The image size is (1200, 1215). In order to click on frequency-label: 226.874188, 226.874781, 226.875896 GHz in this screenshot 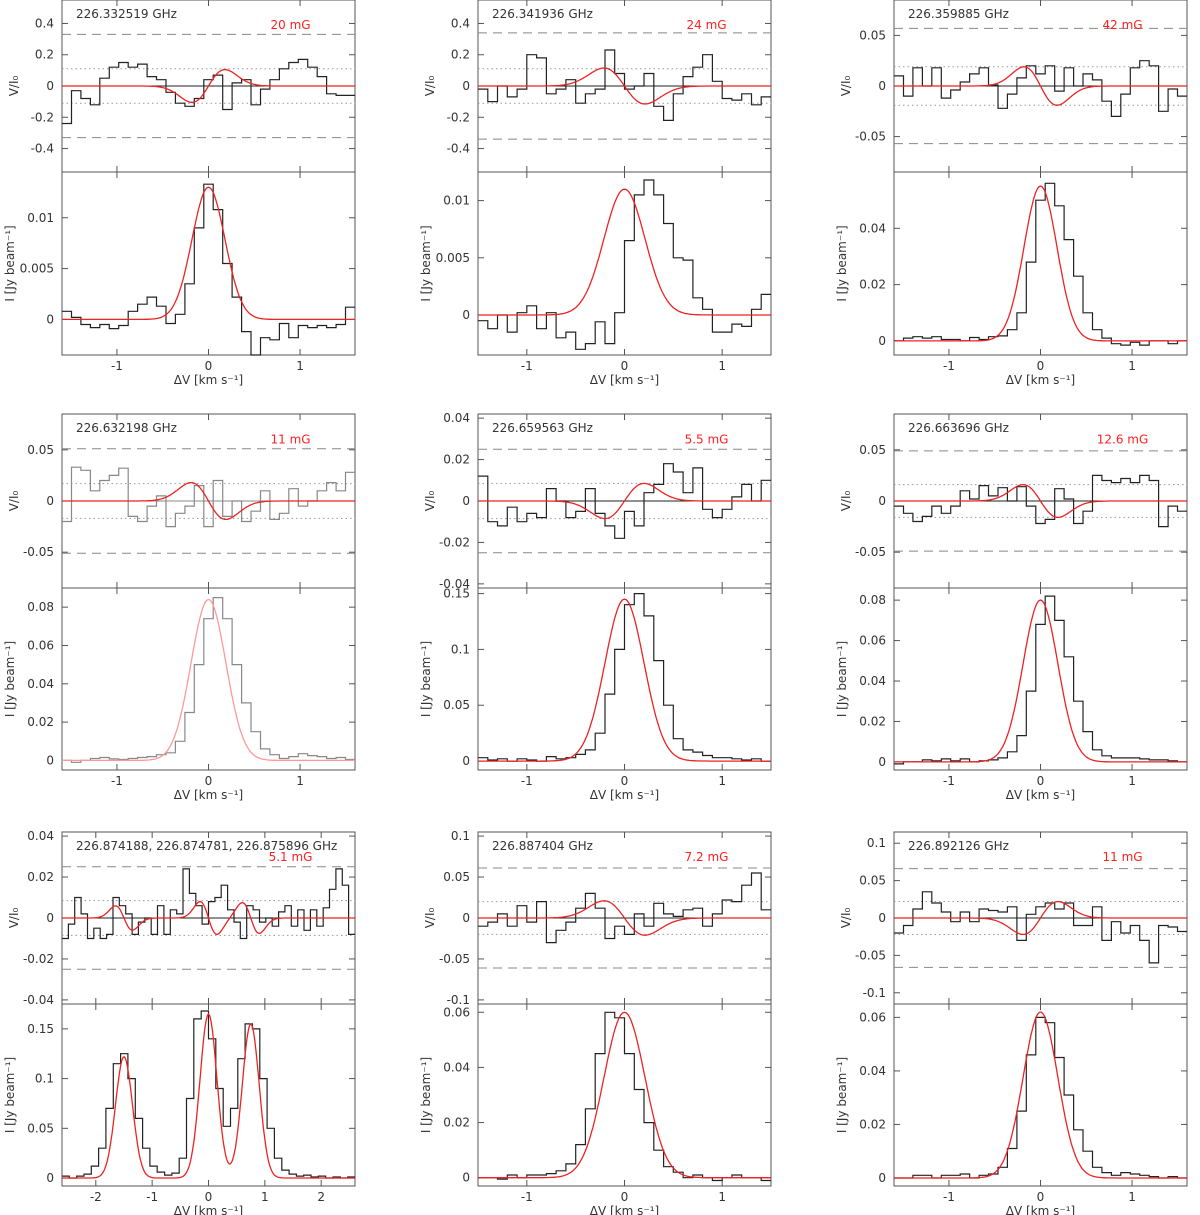, I will do `click(206, 846)`.